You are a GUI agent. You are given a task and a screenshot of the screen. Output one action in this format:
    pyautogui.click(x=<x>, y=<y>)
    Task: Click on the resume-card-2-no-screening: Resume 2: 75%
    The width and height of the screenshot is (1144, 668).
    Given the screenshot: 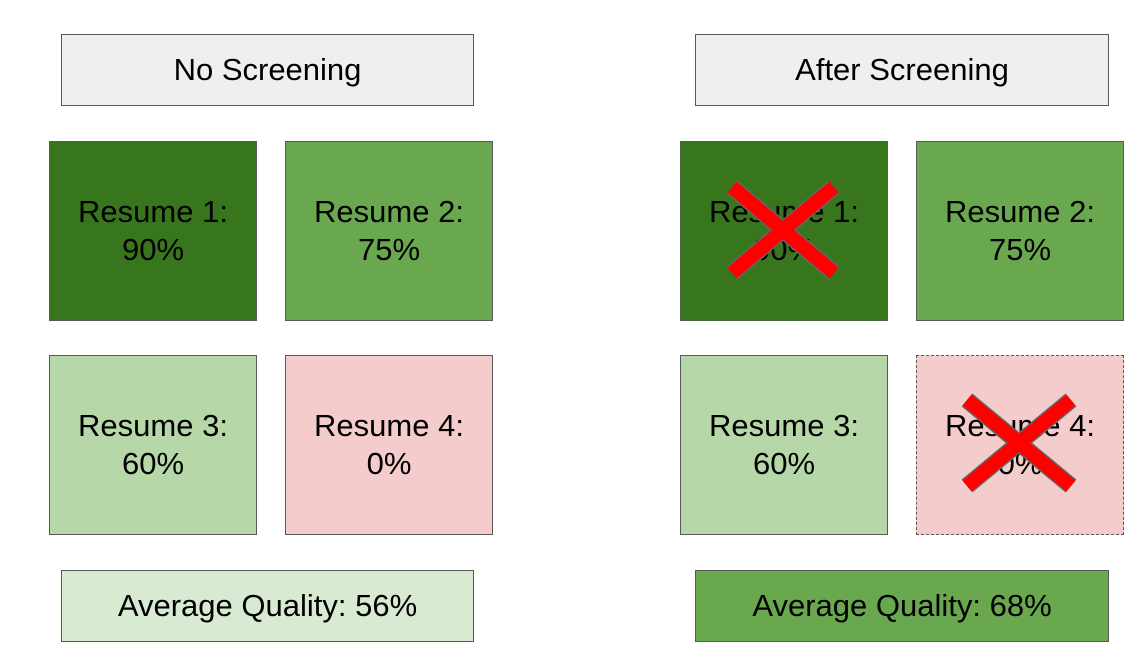 What is the action you would take?
    pyautogui.click(x=389, y=231)
    